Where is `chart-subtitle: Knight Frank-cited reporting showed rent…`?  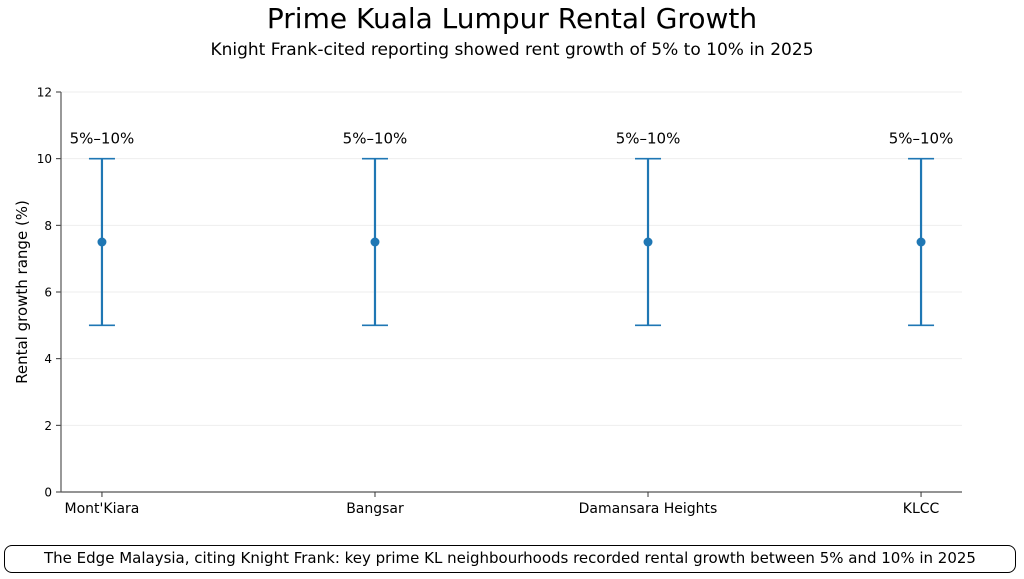
chart-subtitle: Knight Frank-cited reporting showed rent… is located at coordinates (512, 50).